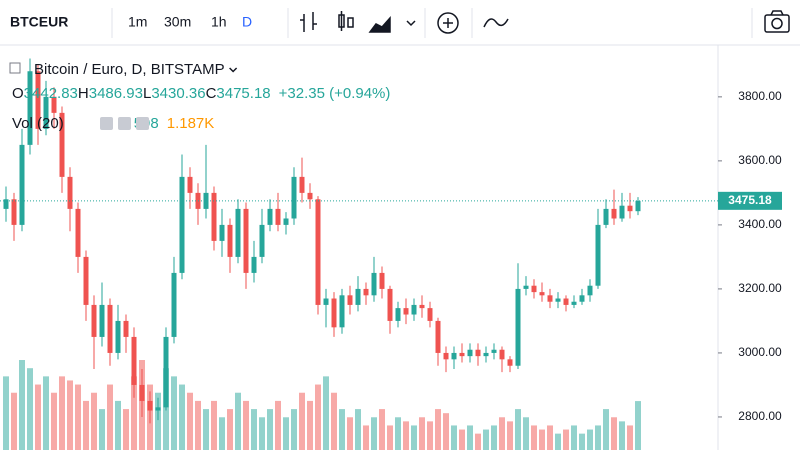 This screenshot has height=455, width=800. Describe the element at coordinates (760, 96) in the screenshot. I see `y-tick-label: 3800.00` at that location.